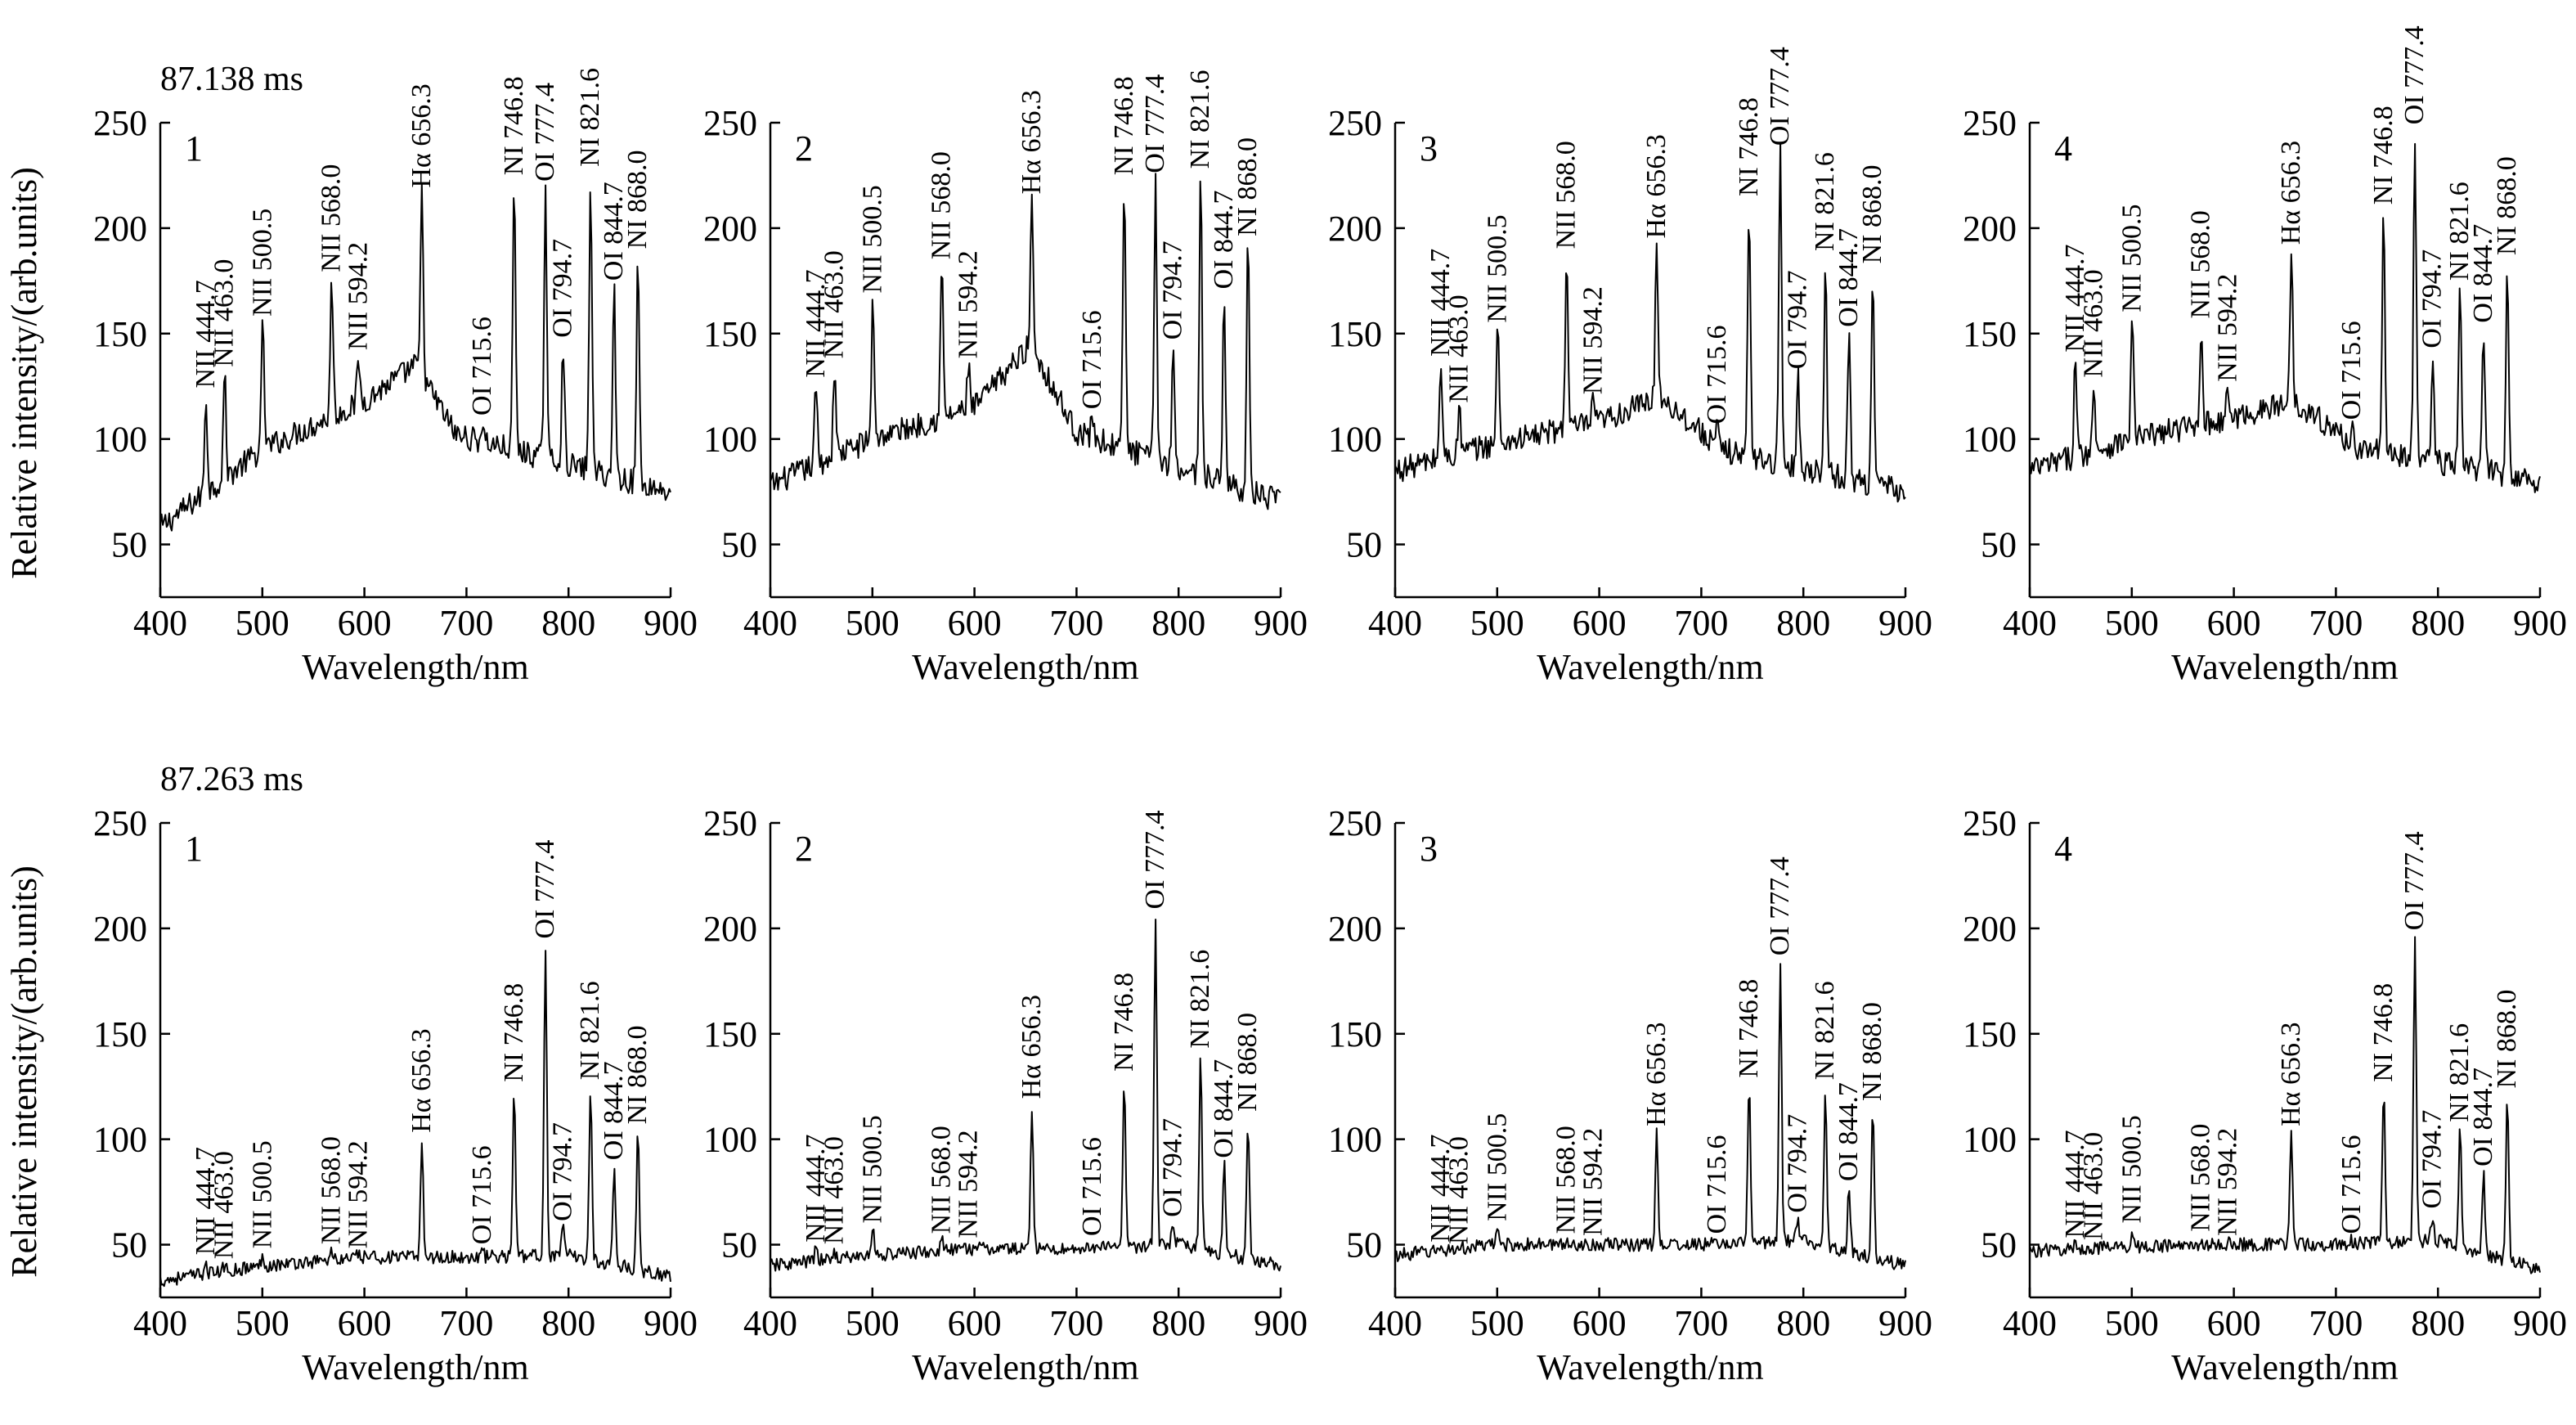 The height and width of the screenshot is (1425, 2576). What do you see at coordinates (2063, 148) in the screenshot?
I see `panel-number: 4` at bounding box center [2063, 148].